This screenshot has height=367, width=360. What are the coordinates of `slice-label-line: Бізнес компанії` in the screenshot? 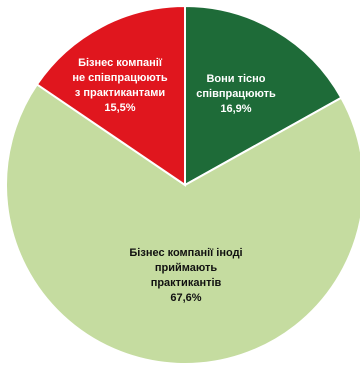 It's located at (120, 63).